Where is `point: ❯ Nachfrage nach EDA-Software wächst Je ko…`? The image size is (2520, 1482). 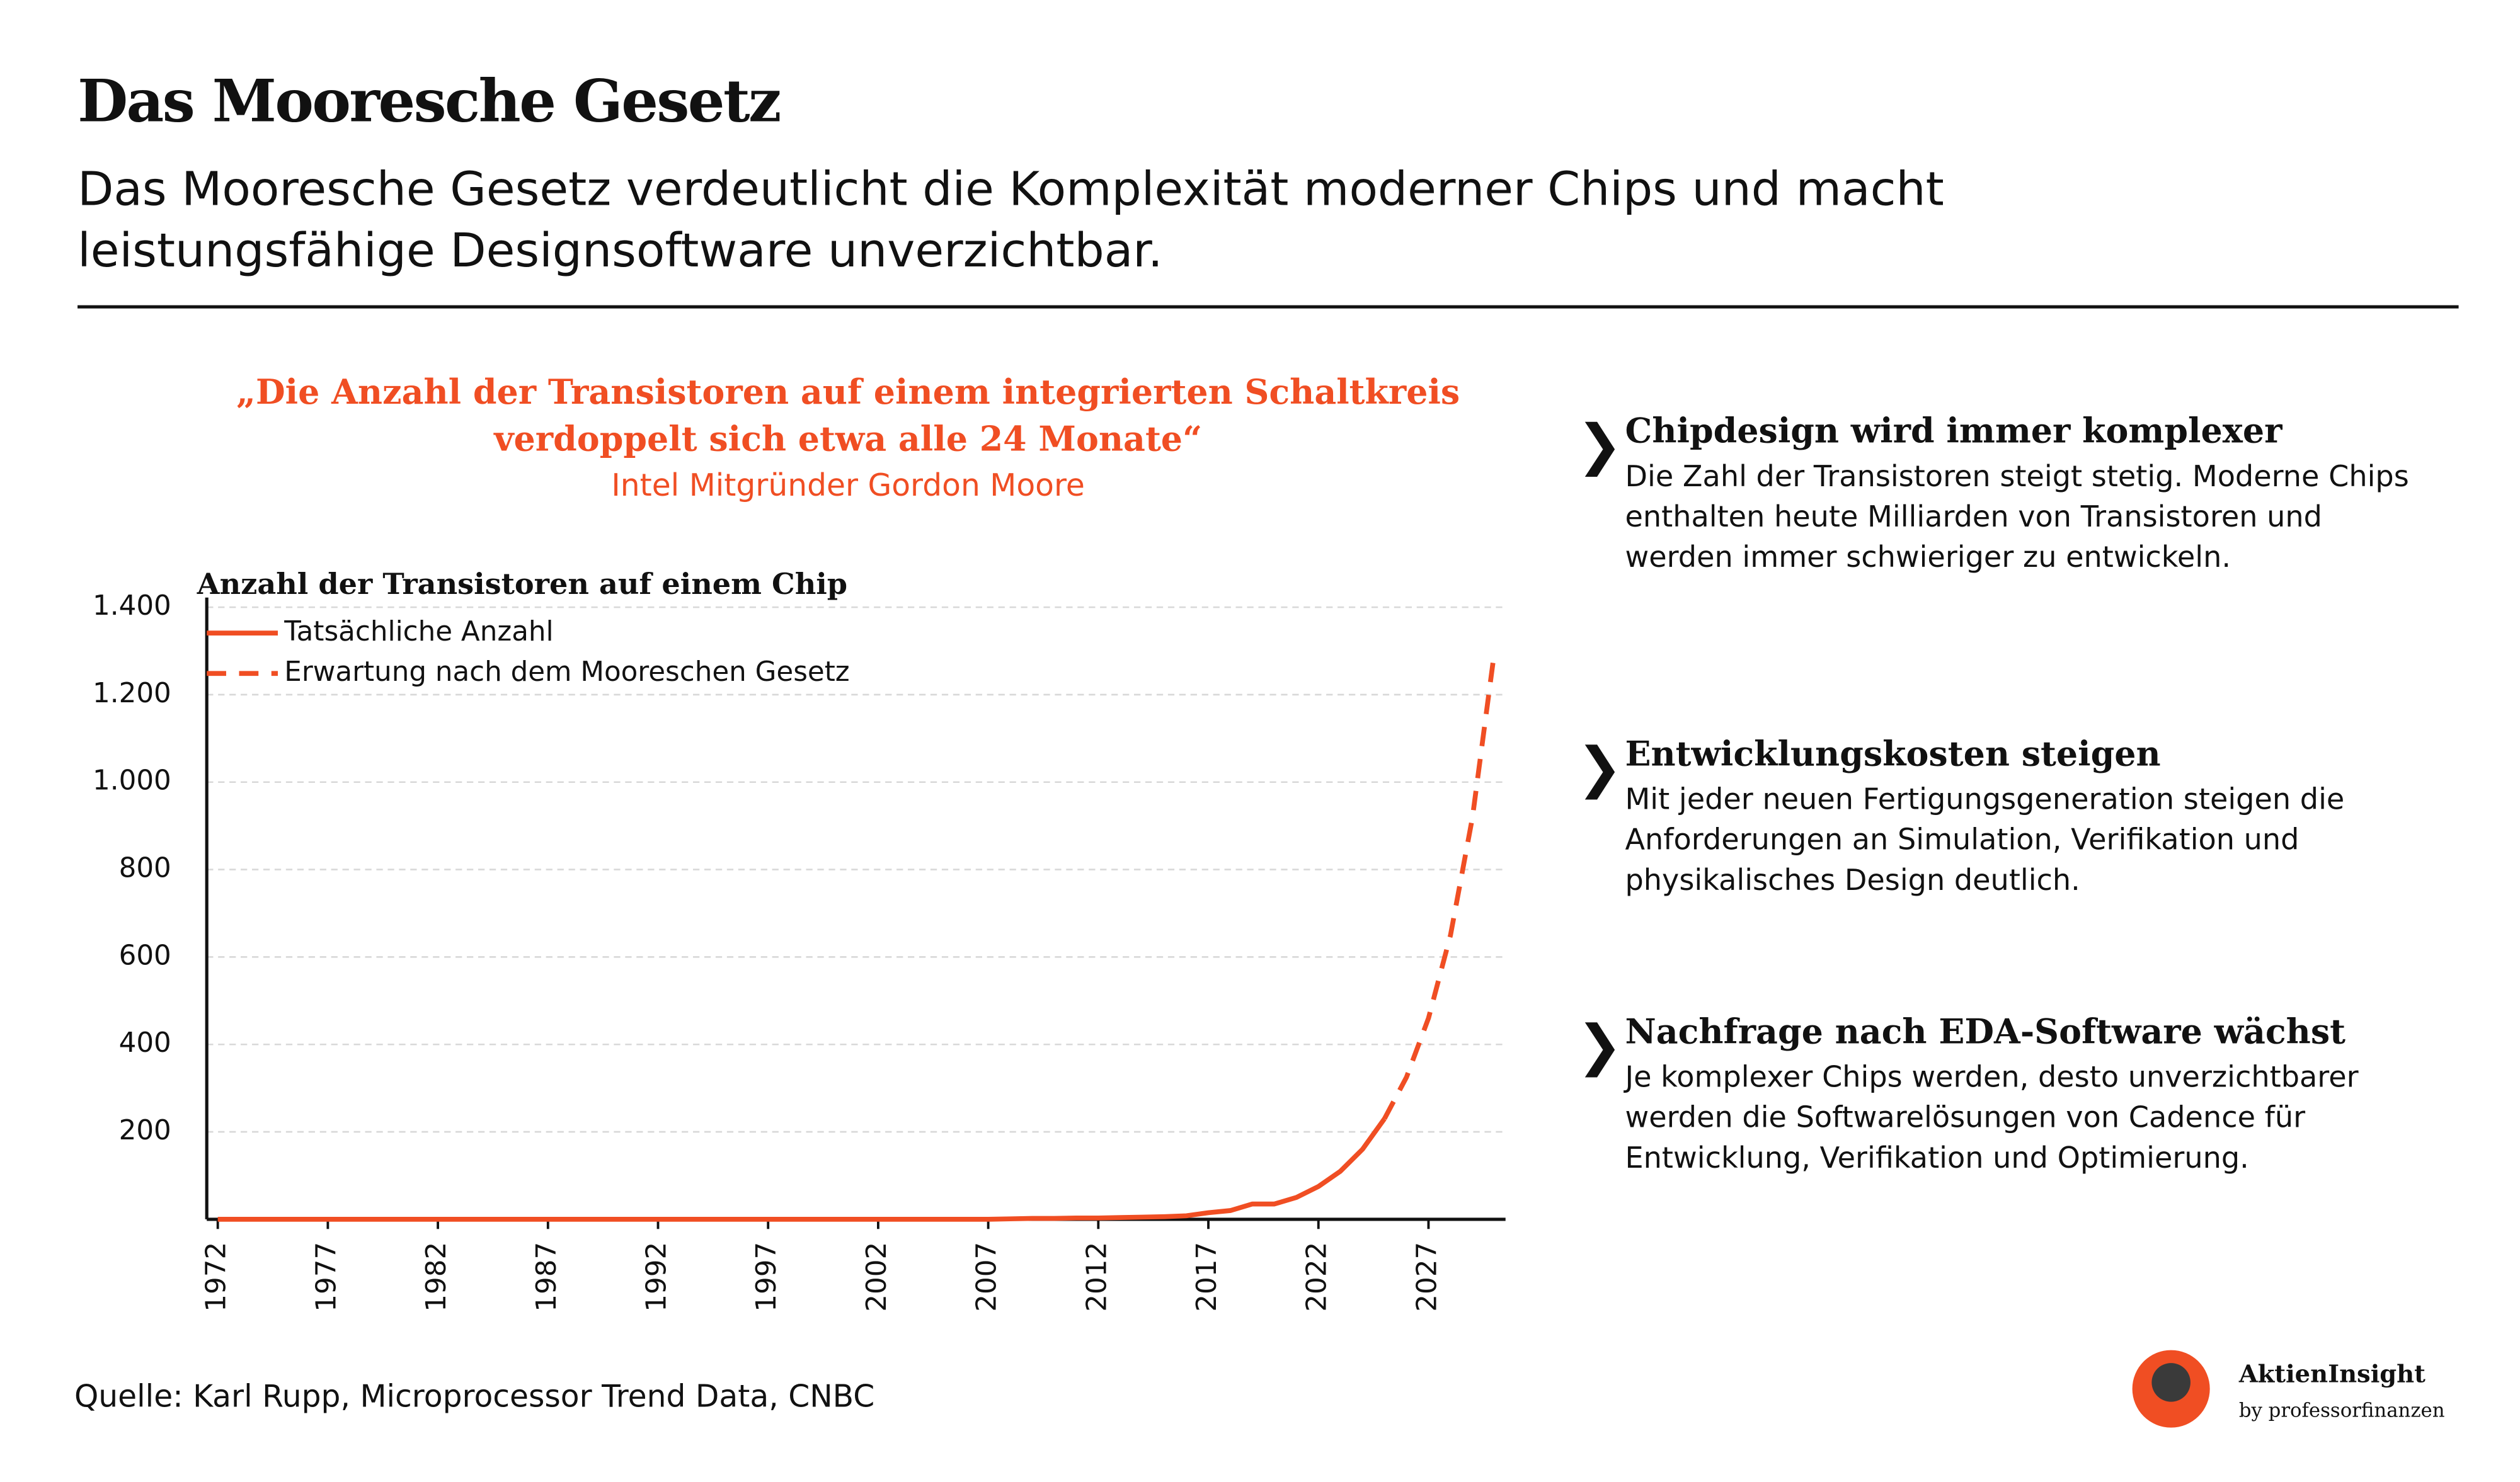
point: ❯ Nachfrage nach EDA-Software wächst Je ko… is located at coordinates (1997, 1095).